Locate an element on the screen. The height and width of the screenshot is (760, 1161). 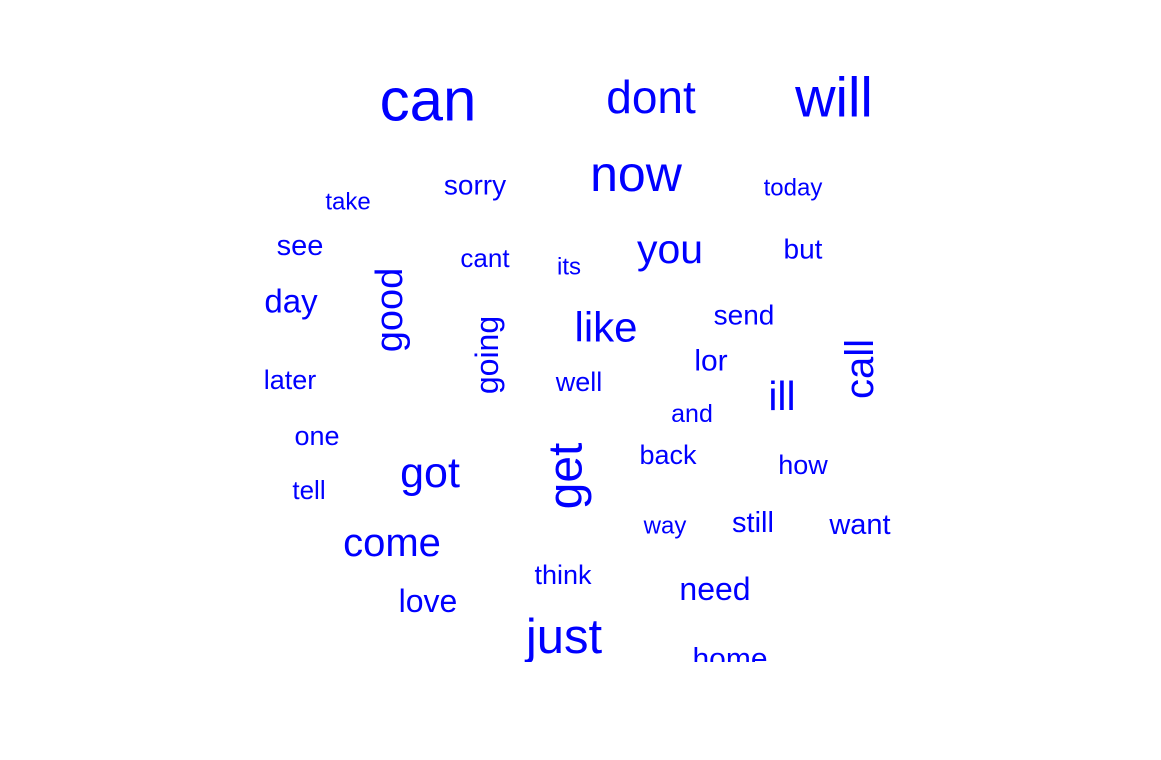
word-how: how is located at coordinates (803, 465).